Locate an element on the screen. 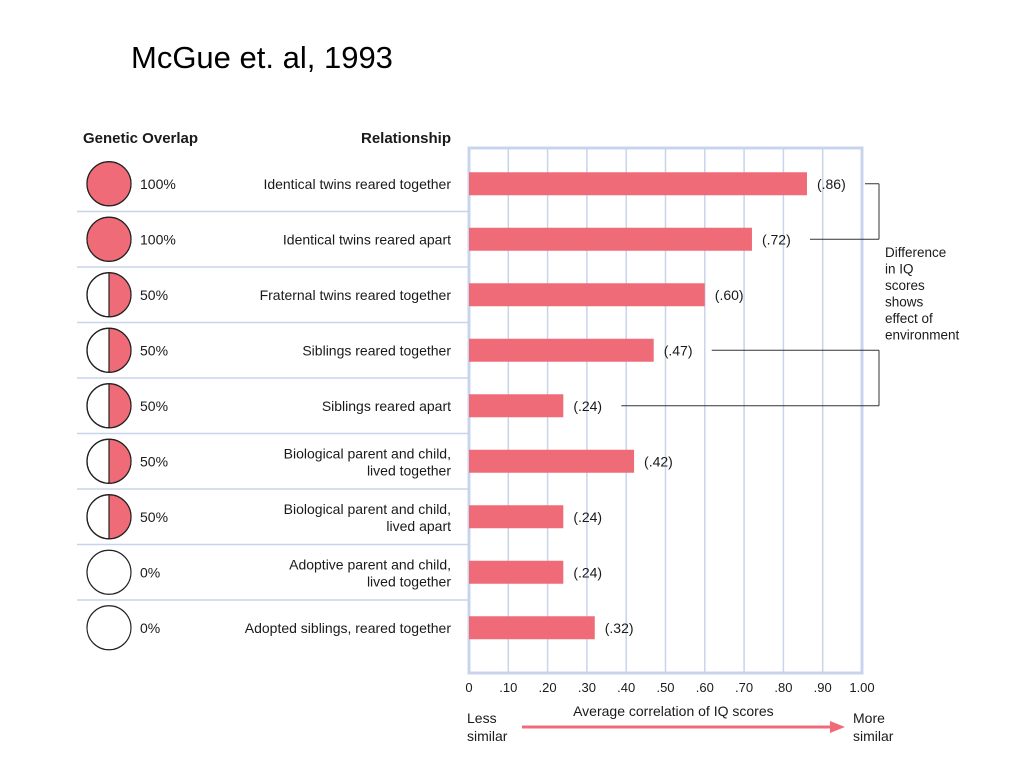 Image resolution: width=1024 pixels, height=768 pixels. relationship-header: Relationship is located at coordinates (406, 138).